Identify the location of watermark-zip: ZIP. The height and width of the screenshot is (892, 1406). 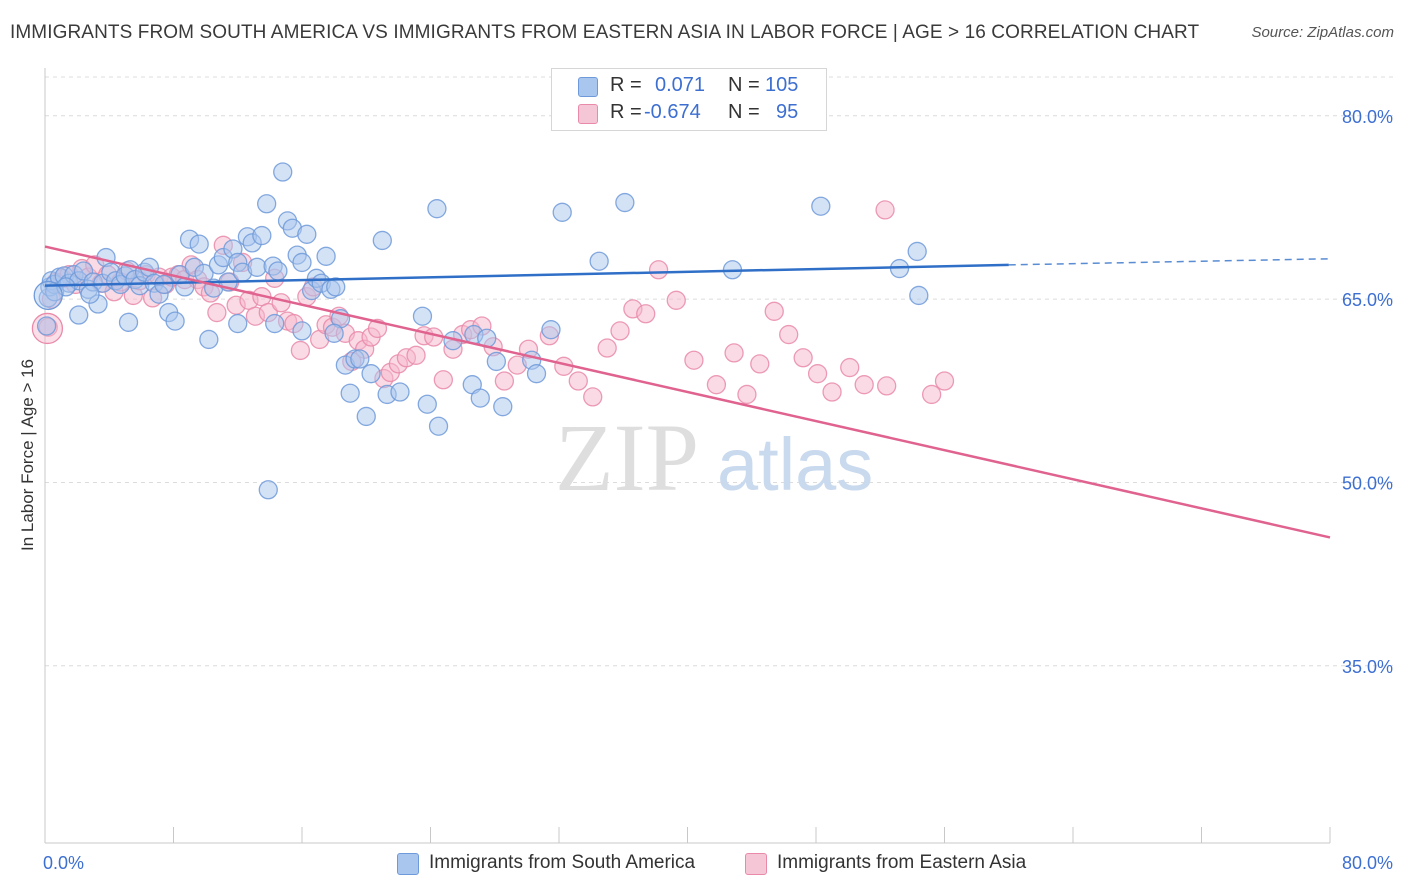
(627, 457).